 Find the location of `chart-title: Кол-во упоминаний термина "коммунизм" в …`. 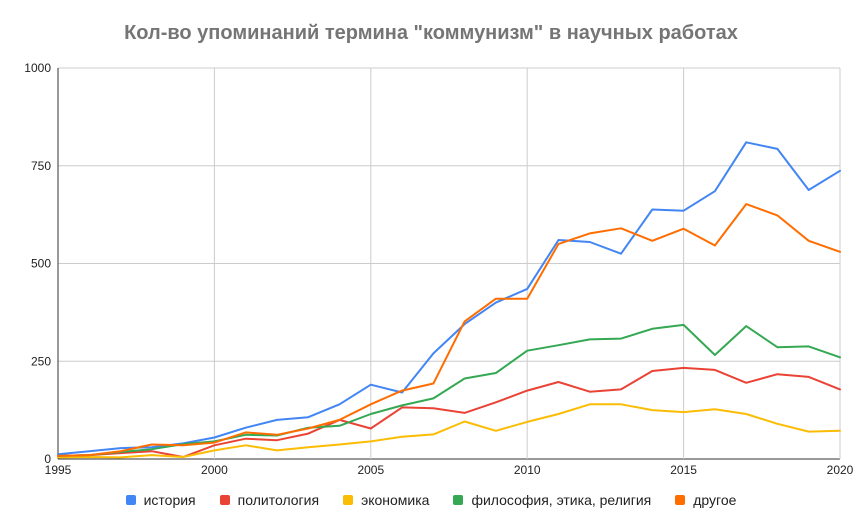

chart-title: Кол-во упоминаний термина "коммунизм" в … is located at coordinates (431, 33).